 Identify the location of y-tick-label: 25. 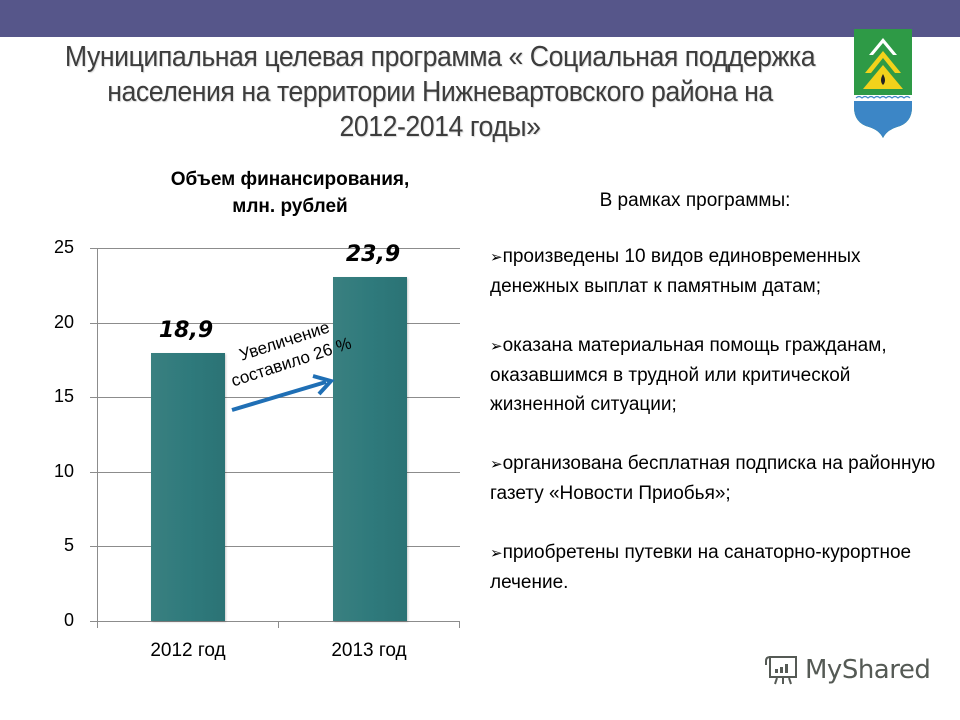
(63, 247).